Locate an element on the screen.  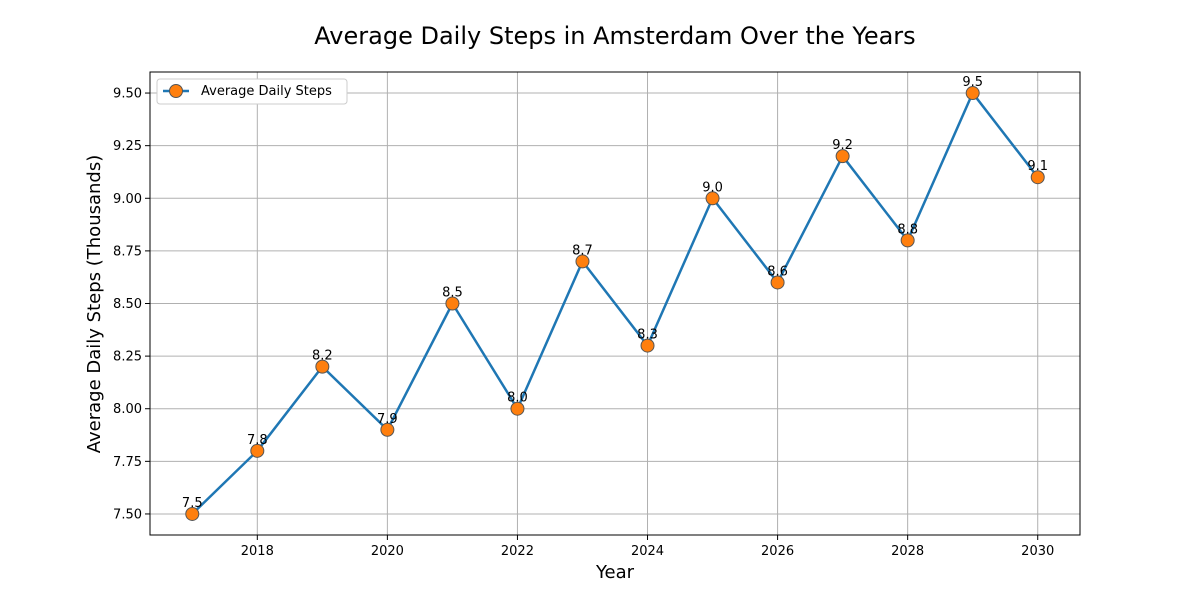
data-label: 8.7 is located at coordinates (582, 250).